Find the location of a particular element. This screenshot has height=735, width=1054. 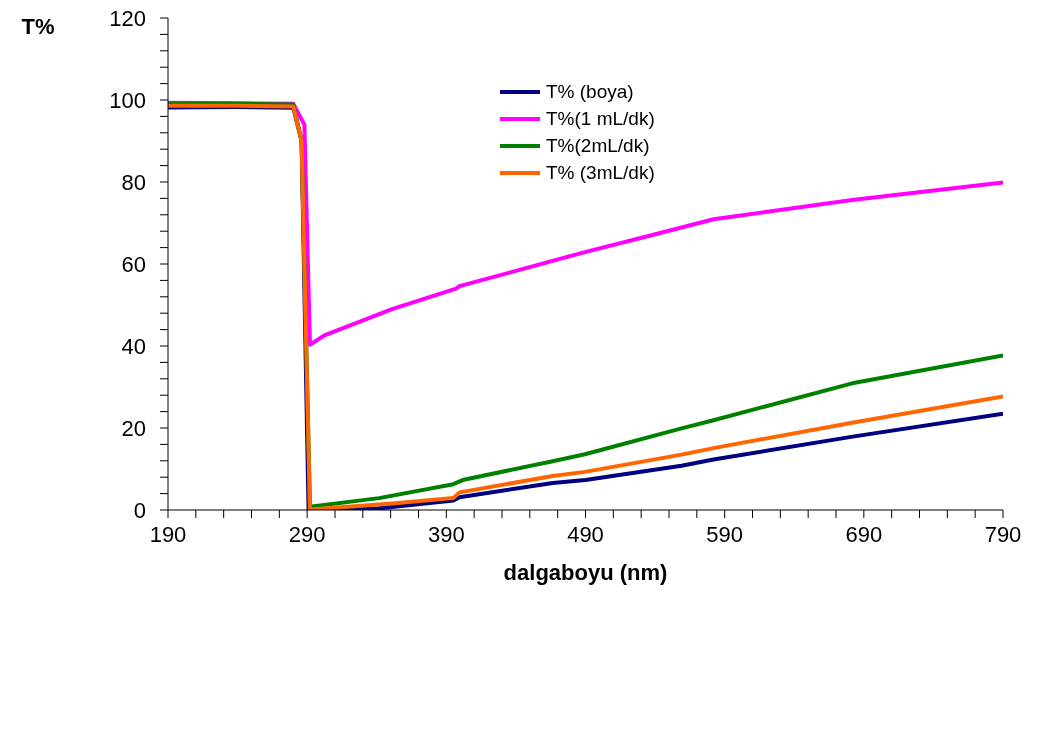

y-tick-label: 40 is located at coordinates (133, 346).